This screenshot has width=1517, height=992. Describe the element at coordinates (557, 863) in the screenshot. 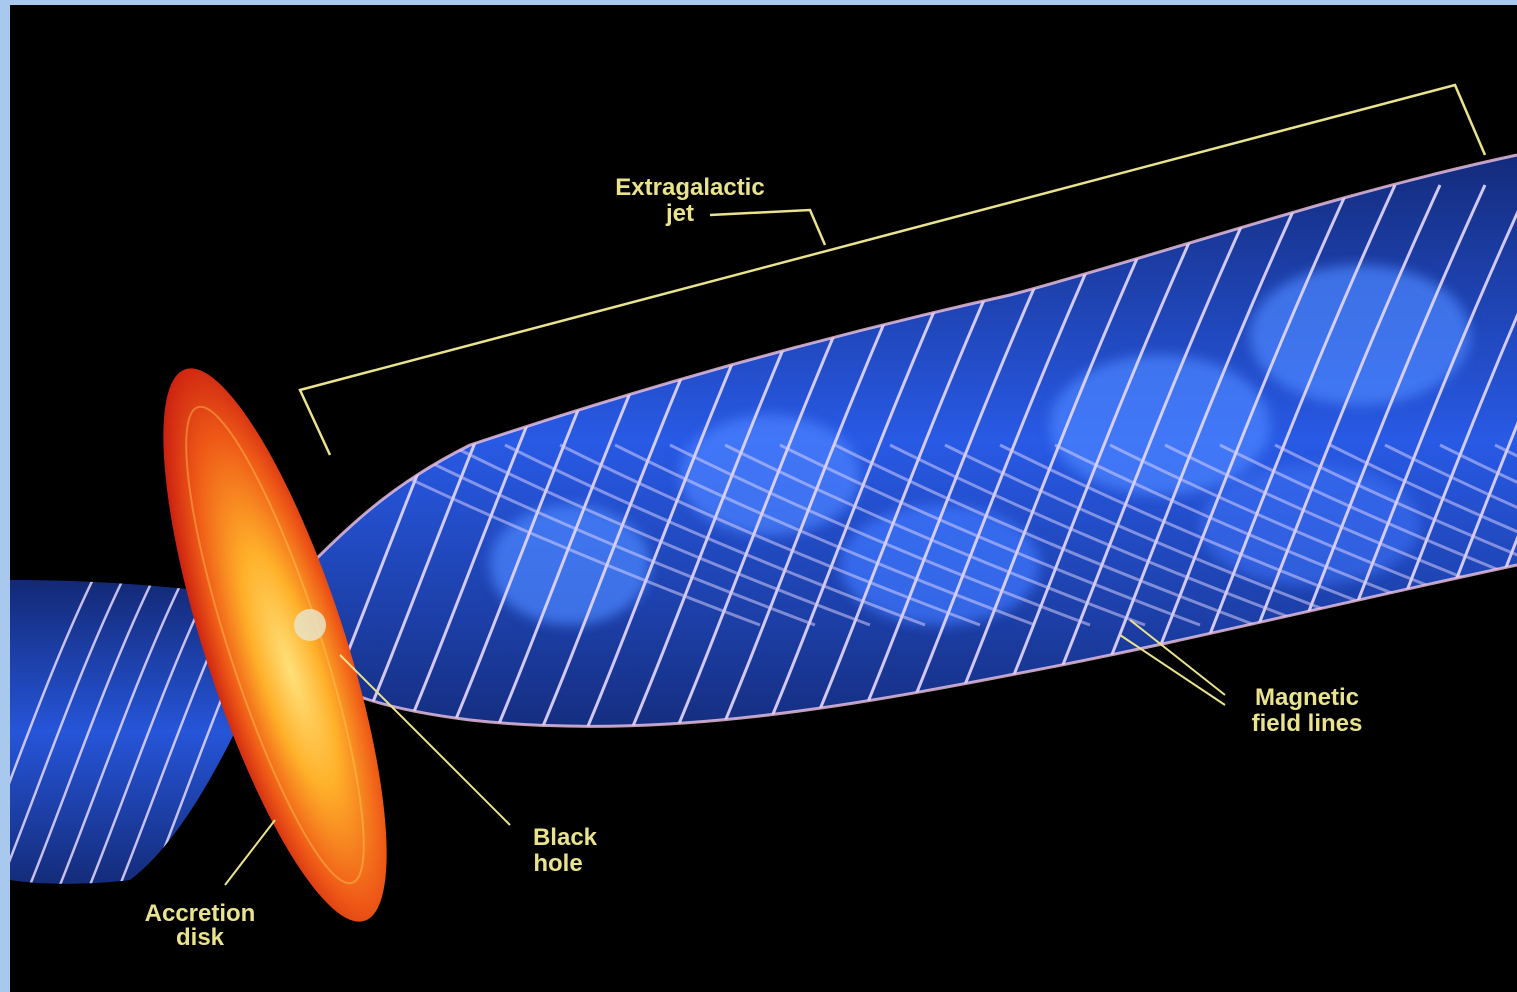

I see `label-black-hole-line2: hole` at that location.